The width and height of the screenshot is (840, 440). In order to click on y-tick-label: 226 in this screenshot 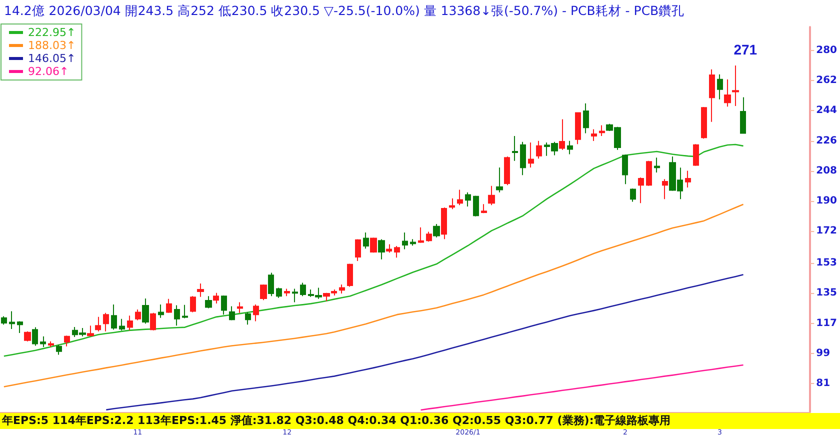, I will do `click(827, 140)`.